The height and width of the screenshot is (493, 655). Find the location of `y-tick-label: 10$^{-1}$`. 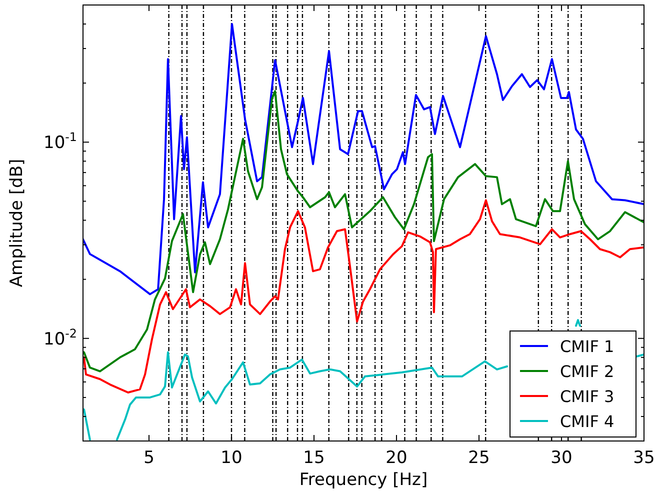

y-tick-label: 10$^{-1}$ is located at coordinates (60, 142).